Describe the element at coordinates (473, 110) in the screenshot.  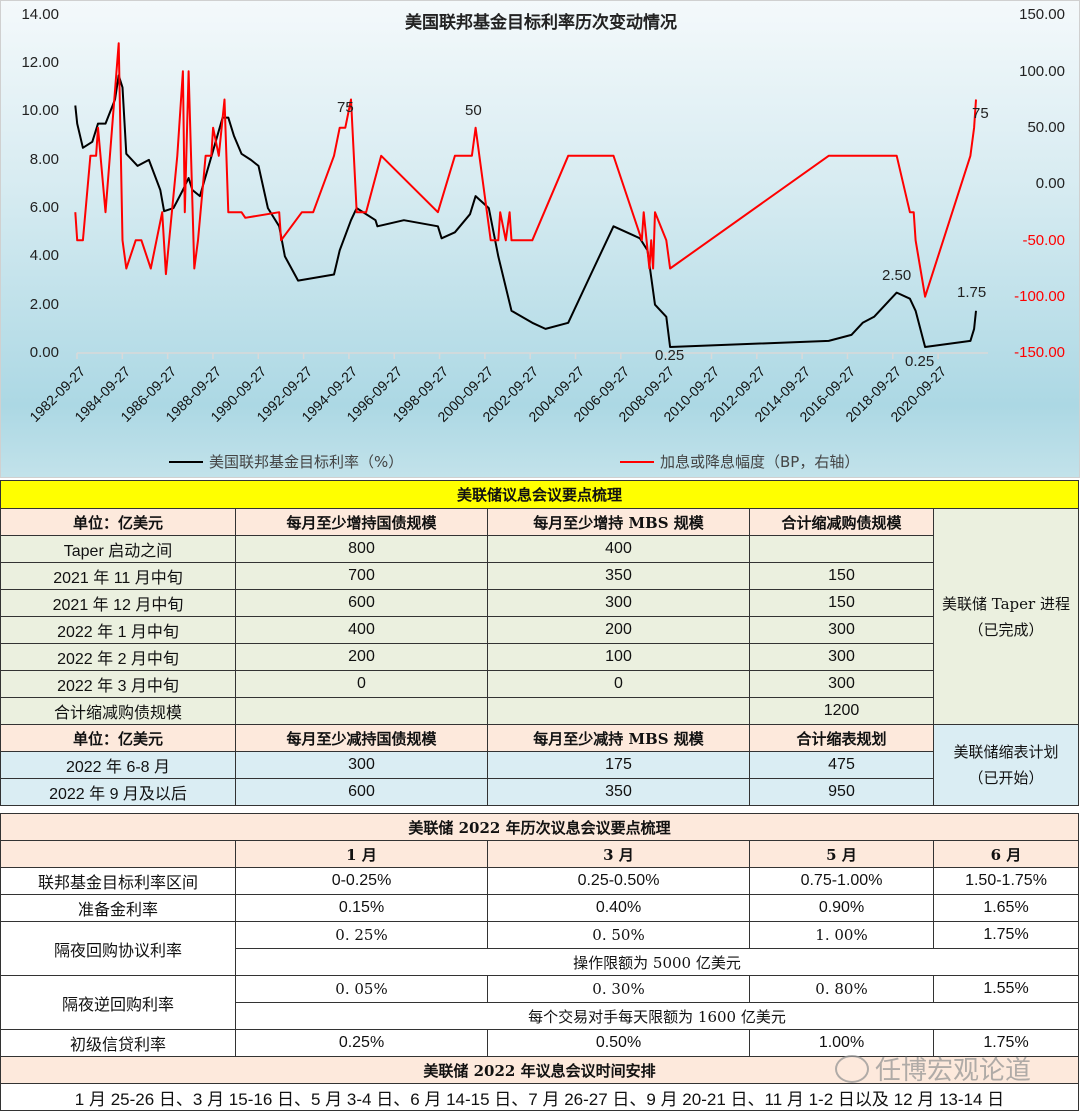
I see `annotation-50: 50` at that location.